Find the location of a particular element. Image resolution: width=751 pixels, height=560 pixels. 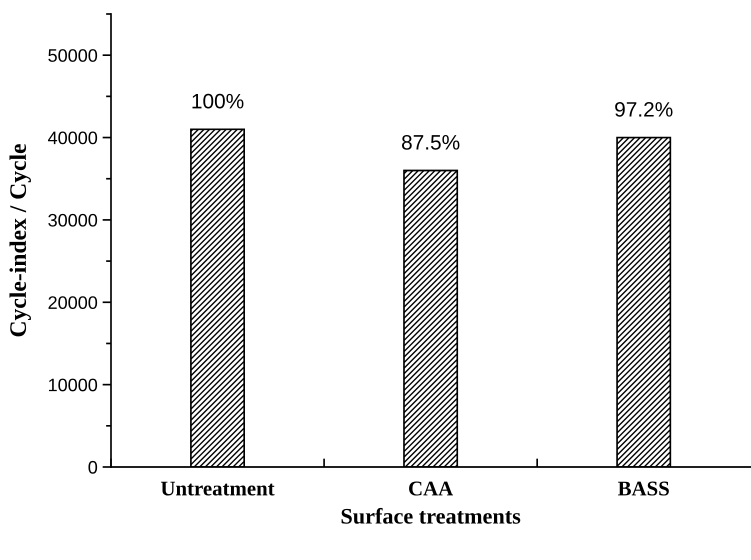

annotation: 87.5% is located at coordinates (431, 142).